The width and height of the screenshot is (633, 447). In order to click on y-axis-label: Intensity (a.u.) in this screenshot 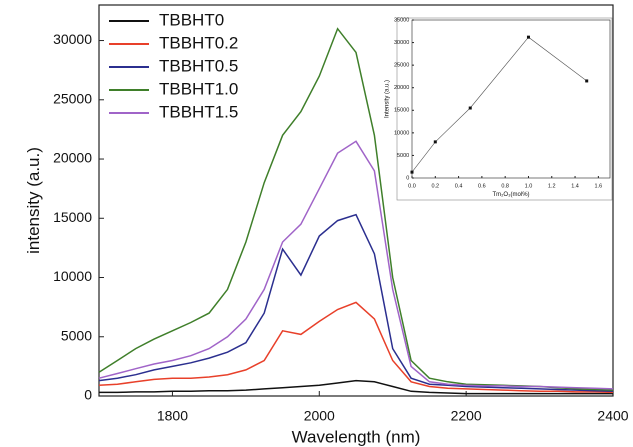, I will do `click(387, 99)`.